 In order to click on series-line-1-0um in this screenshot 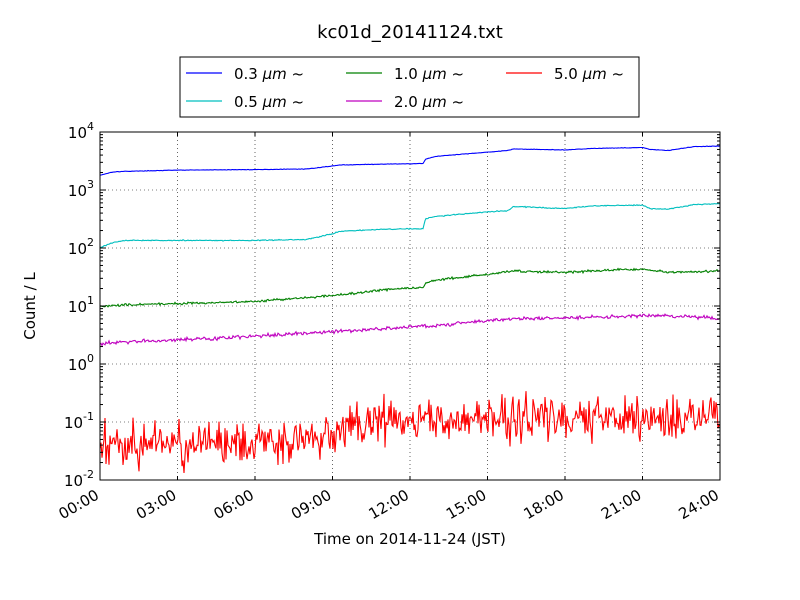, I will do `click(410, 287)`.